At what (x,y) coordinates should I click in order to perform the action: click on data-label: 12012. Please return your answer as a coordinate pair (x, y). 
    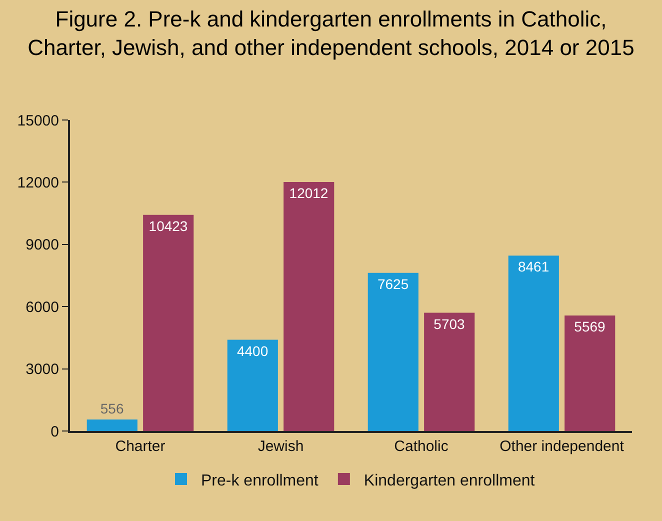
    Looking at the image, I should click on (308, 192).